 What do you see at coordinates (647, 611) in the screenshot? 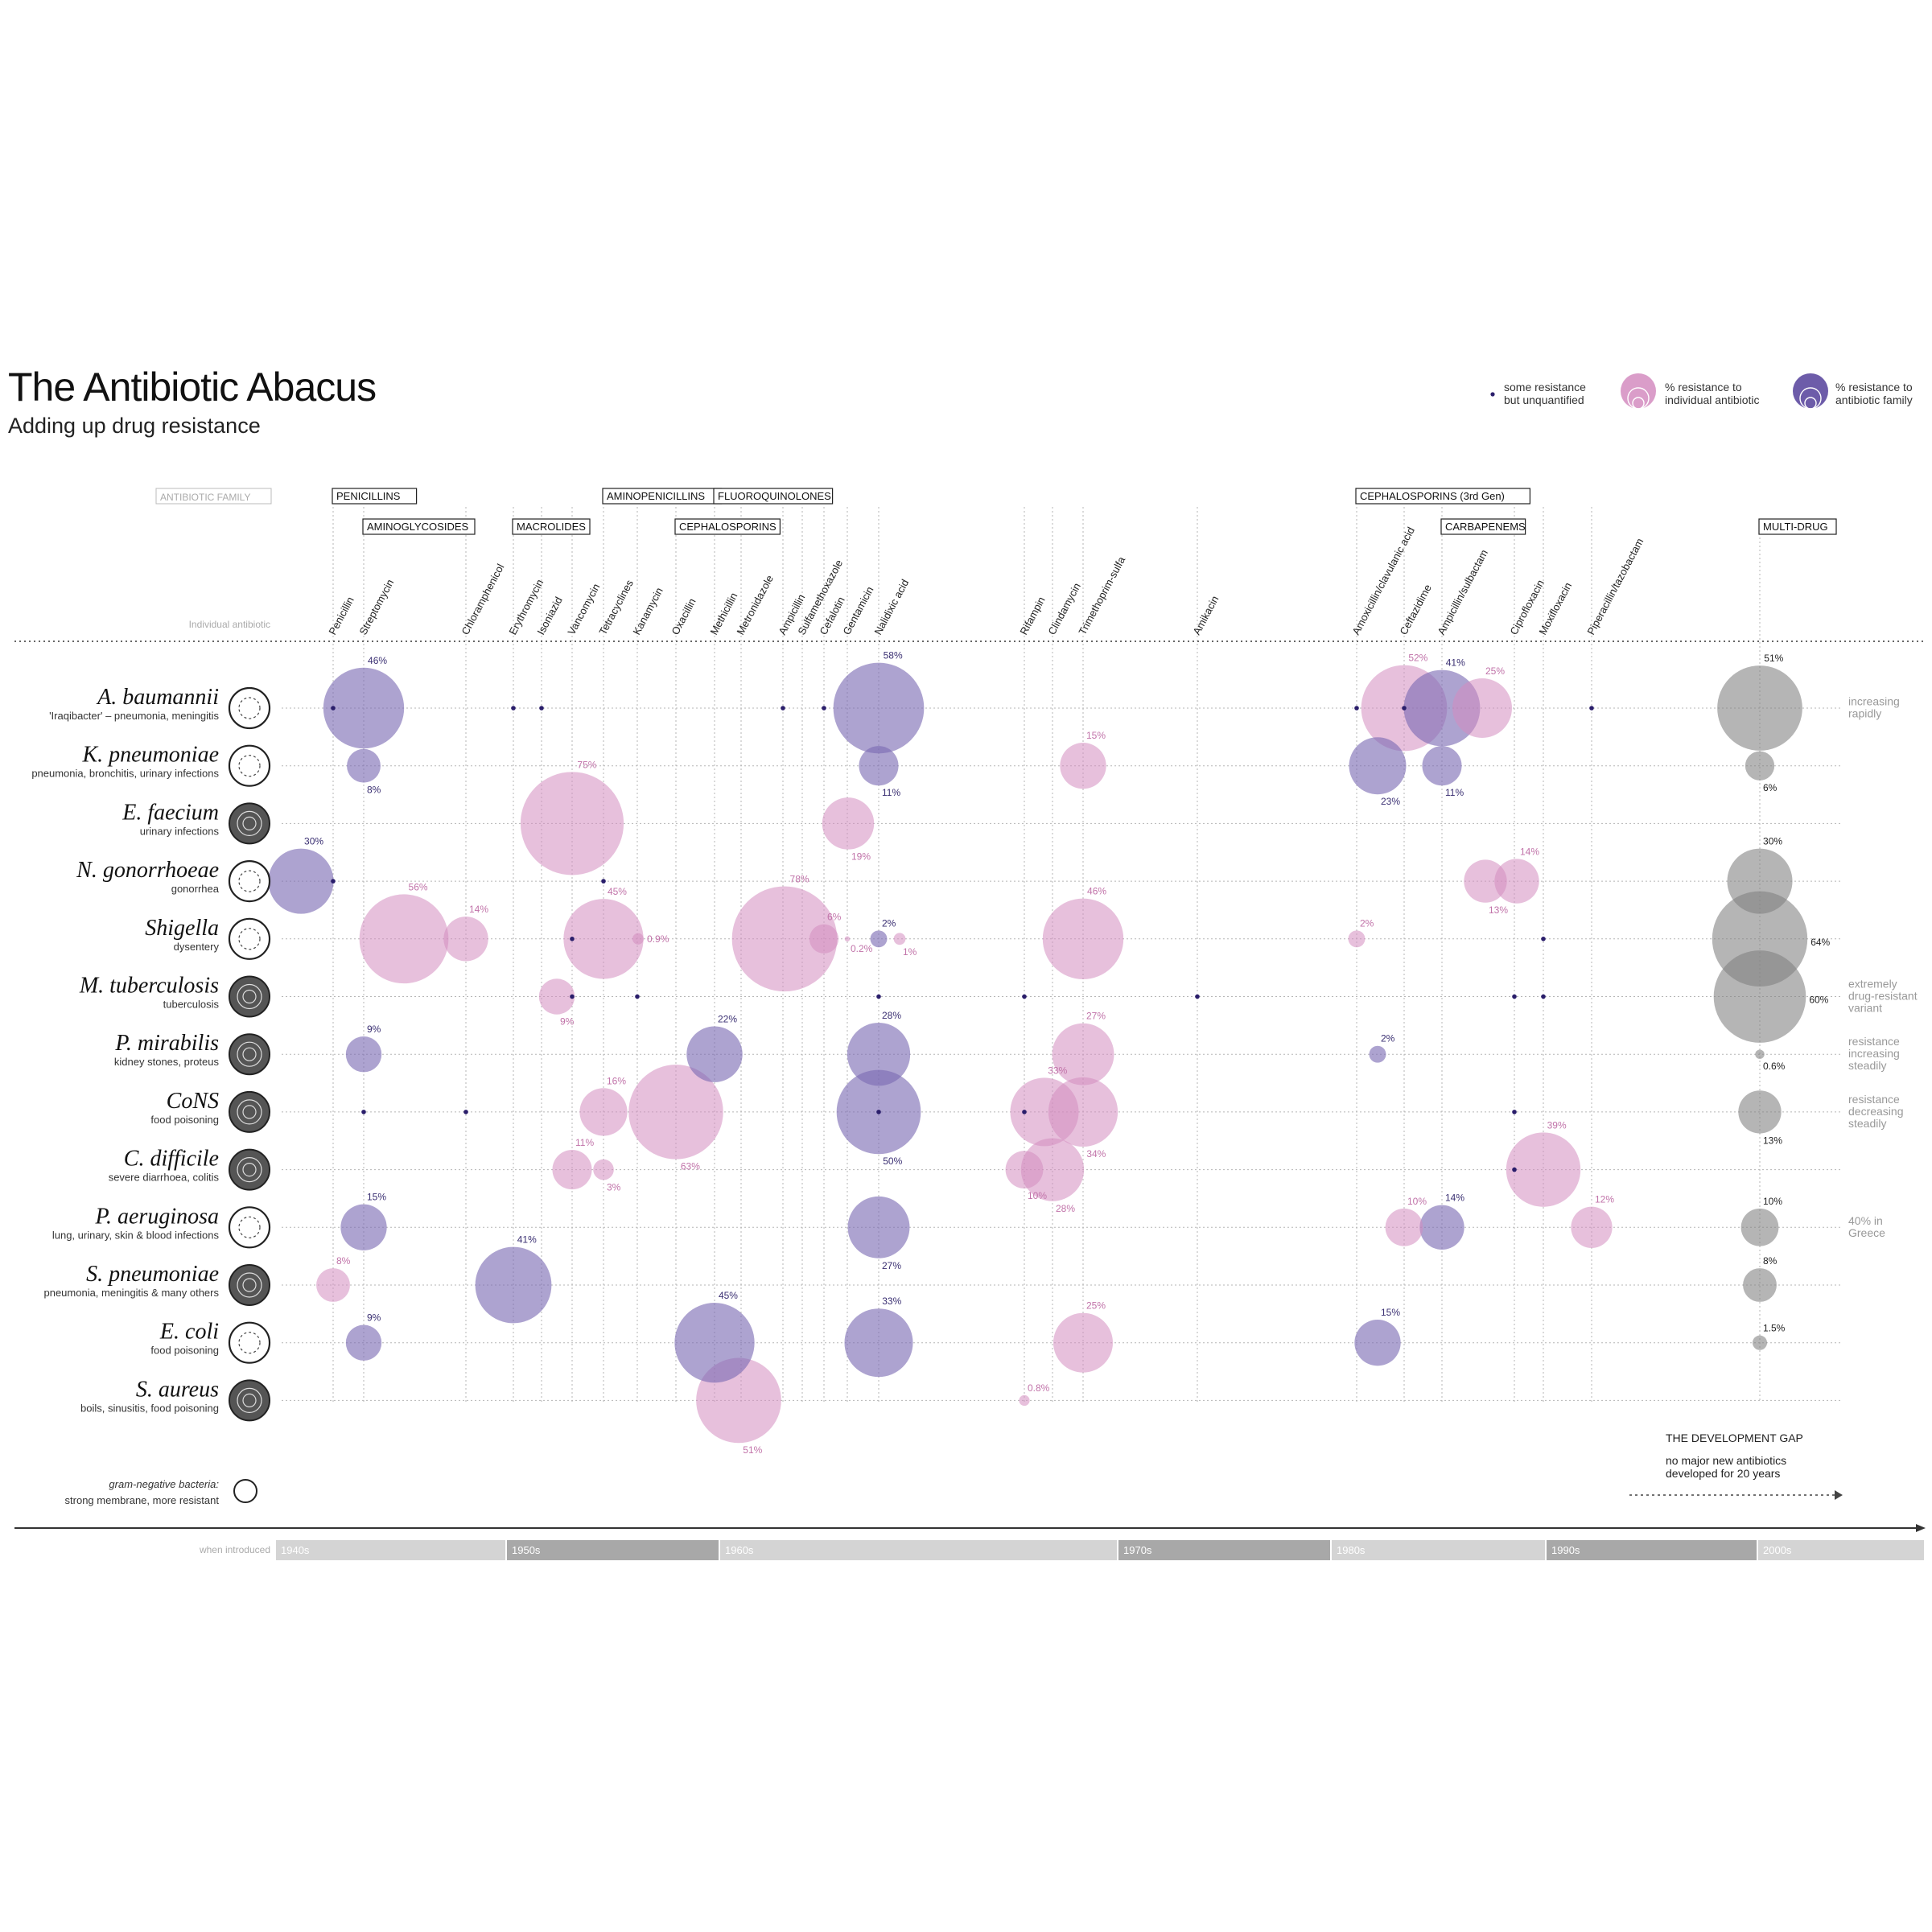
I see `antibiotic-label: Kanamycin` at bounding box center [647, 611].